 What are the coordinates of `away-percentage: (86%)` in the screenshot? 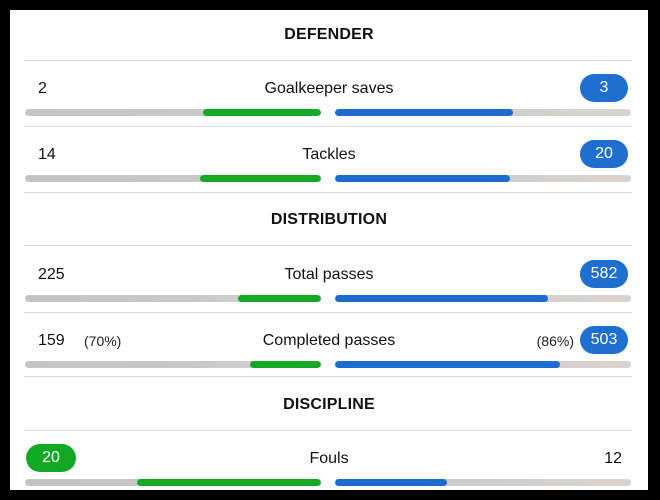 It's located at (555, 341).